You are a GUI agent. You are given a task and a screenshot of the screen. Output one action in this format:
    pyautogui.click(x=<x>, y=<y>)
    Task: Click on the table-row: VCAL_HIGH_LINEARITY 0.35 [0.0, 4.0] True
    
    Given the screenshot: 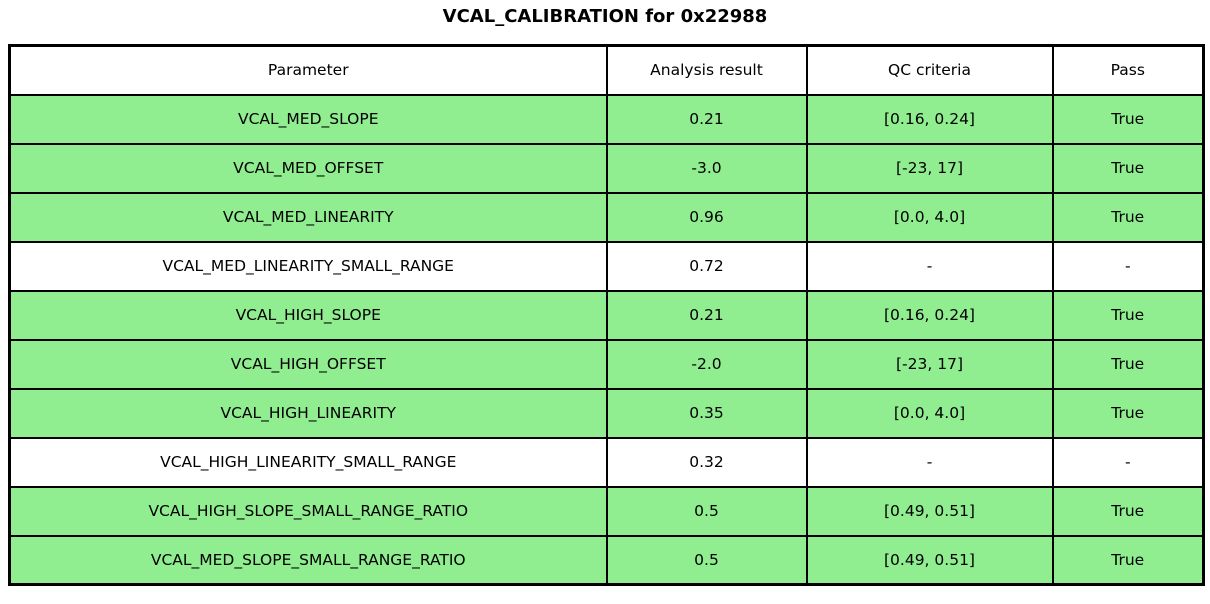 What is the action you would take?
    pyautogui.click(x=606, y=413)
    